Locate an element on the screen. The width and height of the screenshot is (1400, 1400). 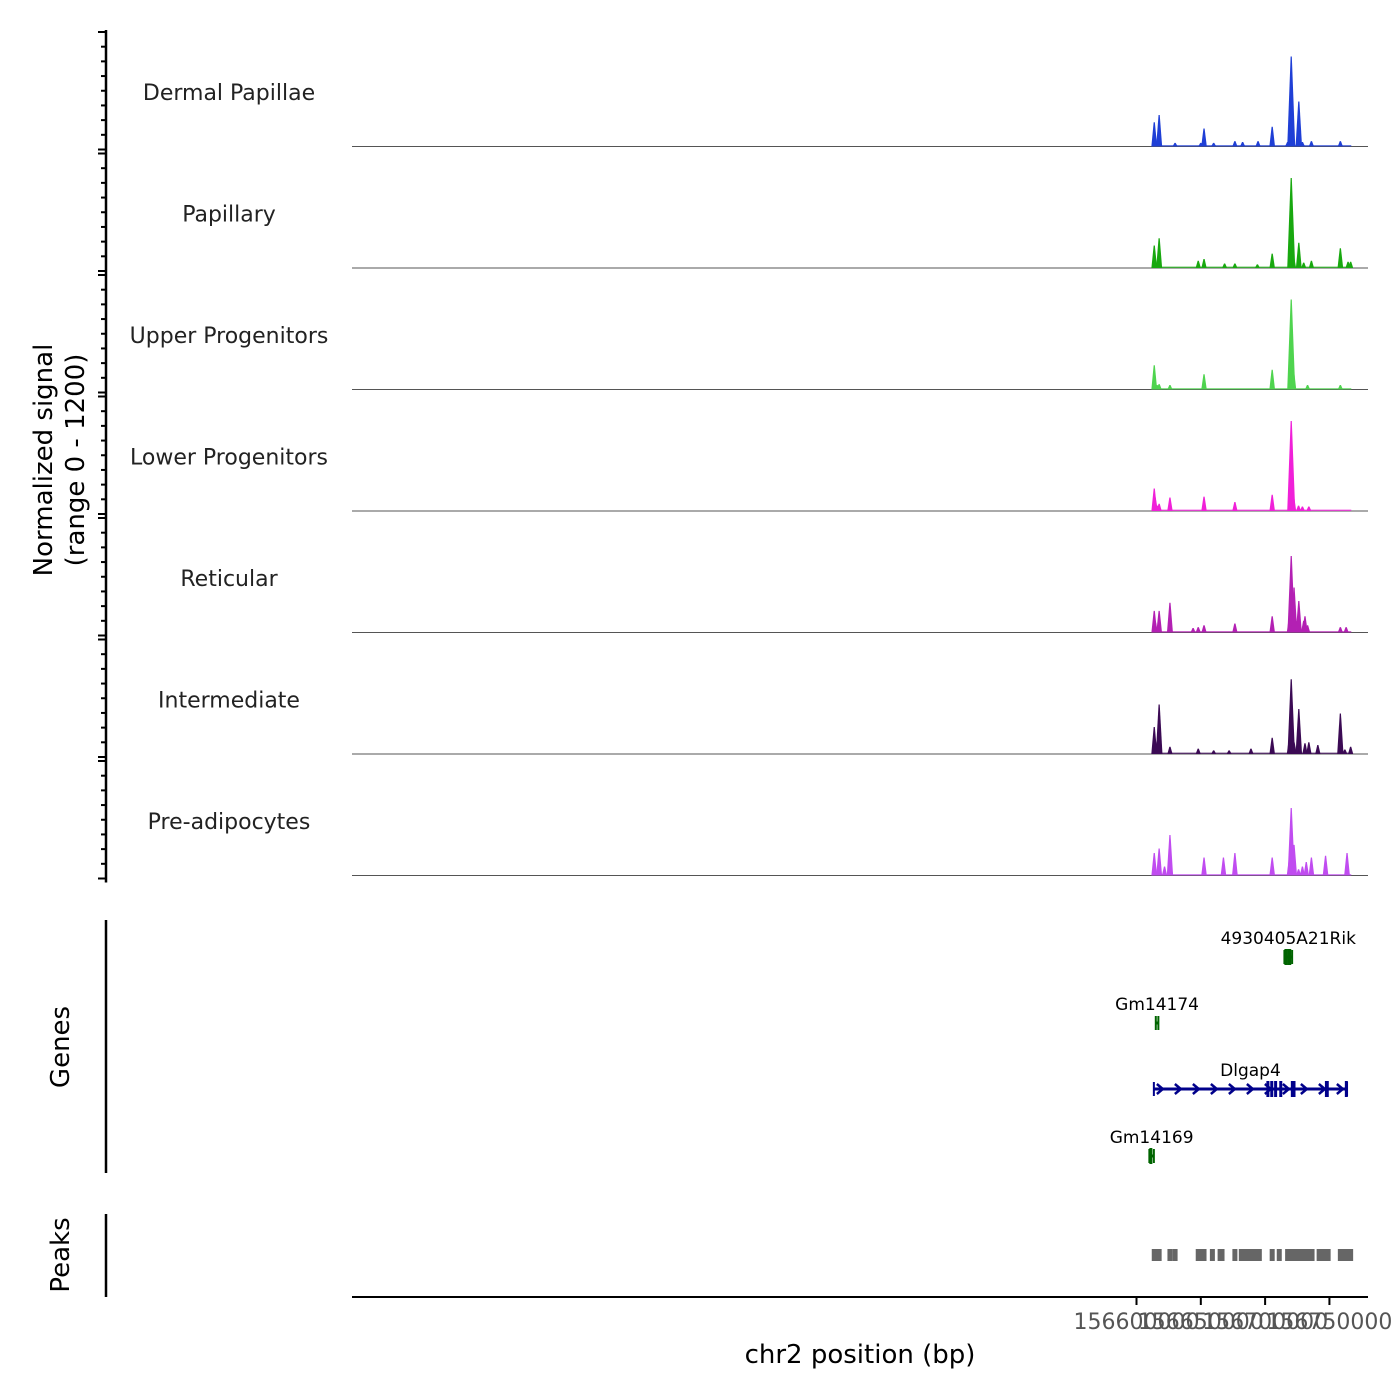
gene-gm14174: Gm14174 is located at coordinates (1157, 1012).